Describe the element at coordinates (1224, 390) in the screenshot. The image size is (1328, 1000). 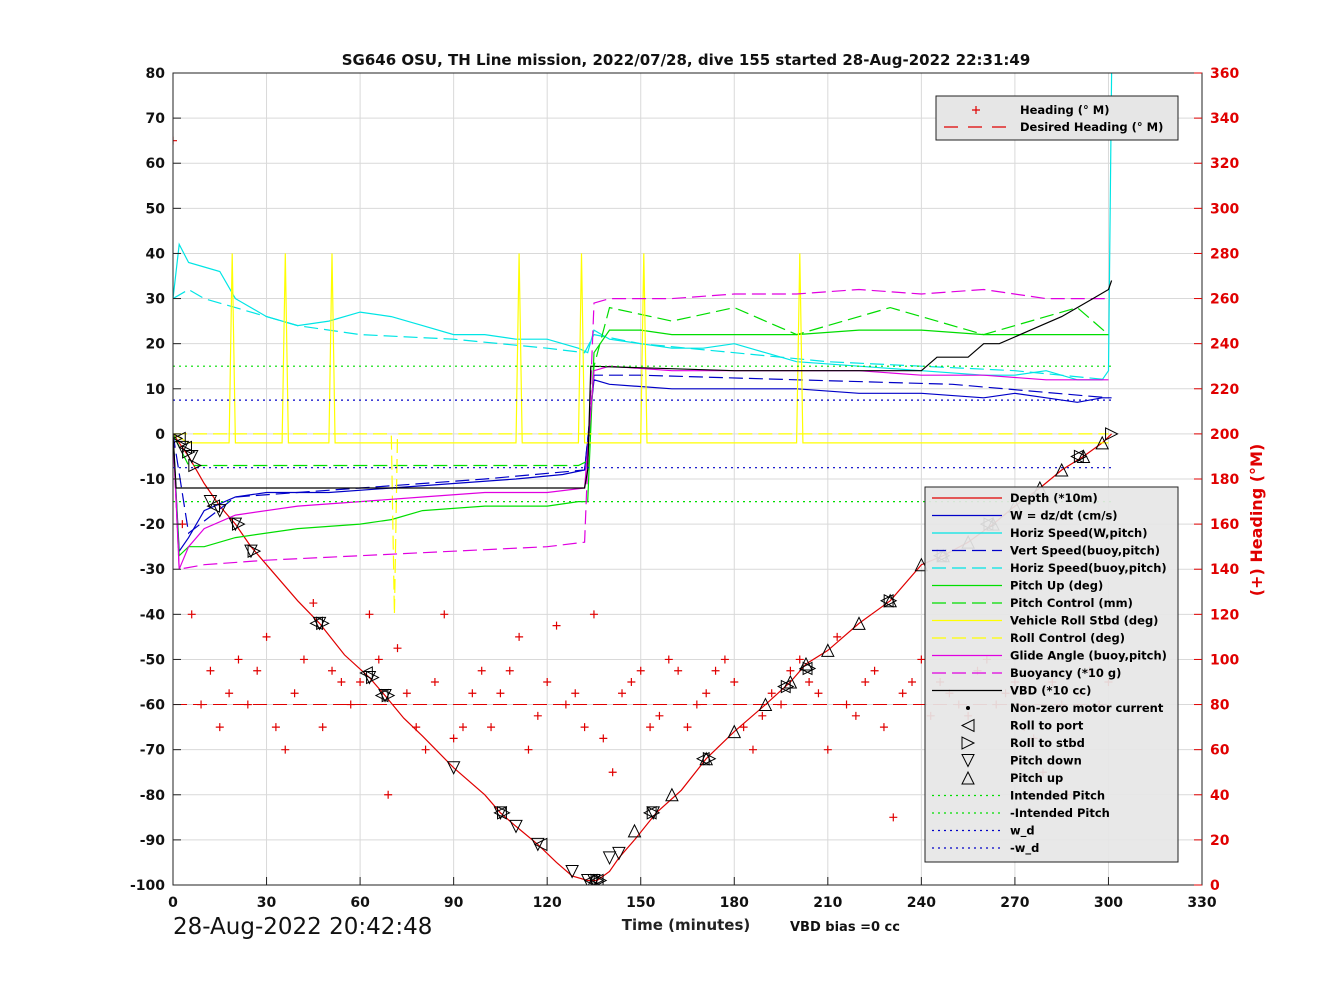
I see `y2-tick-label: 220` at that location.